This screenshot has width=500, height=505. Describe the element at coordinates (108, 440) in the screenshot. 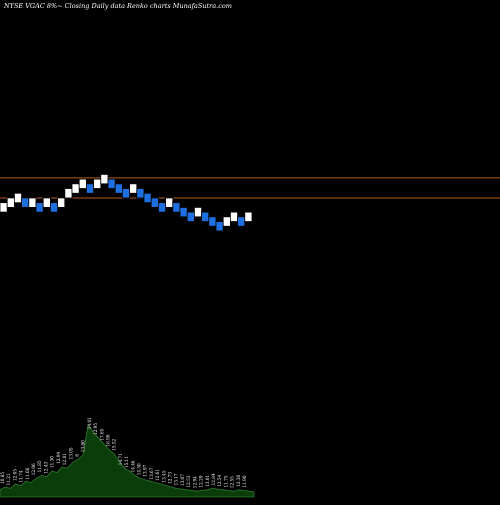

I see `volume-label: 16.98` at that location.